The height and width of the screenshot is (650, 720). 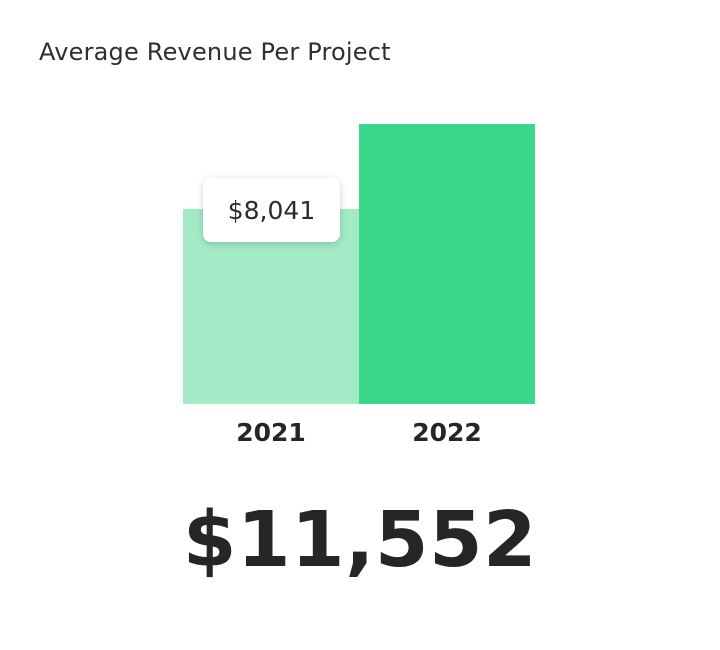 What do you see at coordinates (360, 540) in the screenshot?
I see `total-value: $11,552` at bounding box center [360, 540].